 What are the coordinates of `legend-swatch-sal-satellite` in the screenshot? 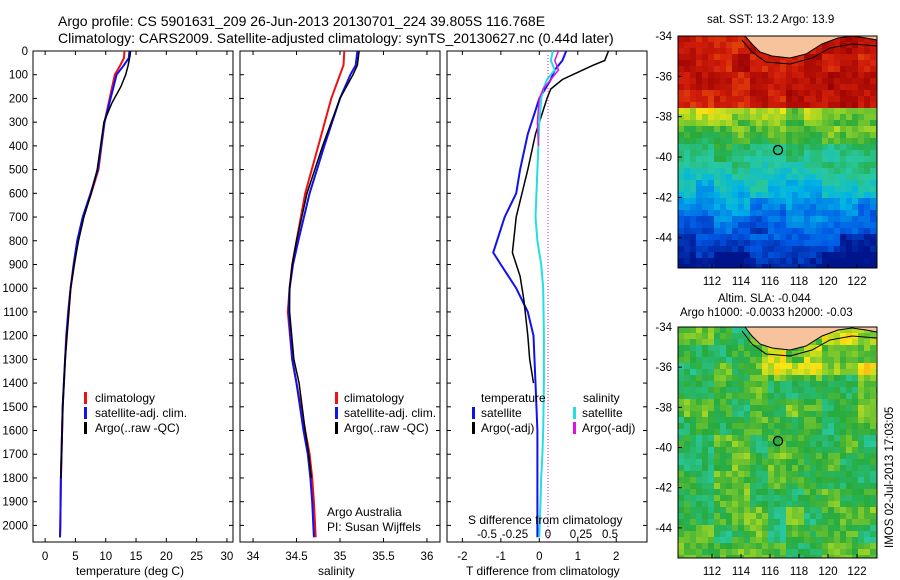 It's located at (574, 413).